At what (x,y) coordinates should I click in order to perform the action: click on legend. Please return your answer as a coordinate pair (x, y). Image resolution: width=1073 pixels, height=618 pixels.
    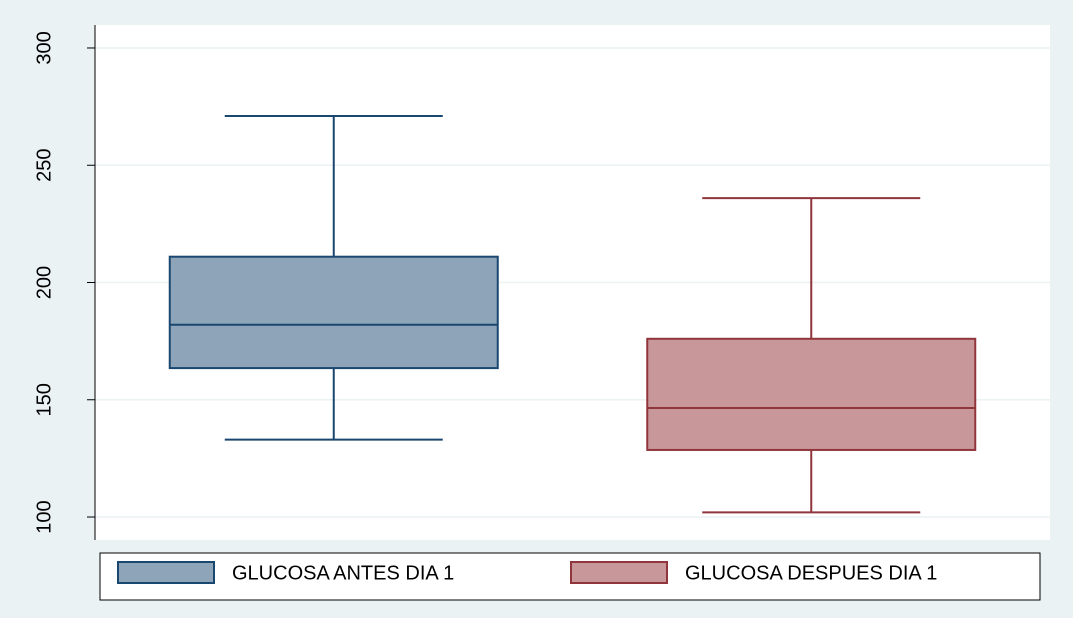
    Looking at the image, I should click on (570, 576).